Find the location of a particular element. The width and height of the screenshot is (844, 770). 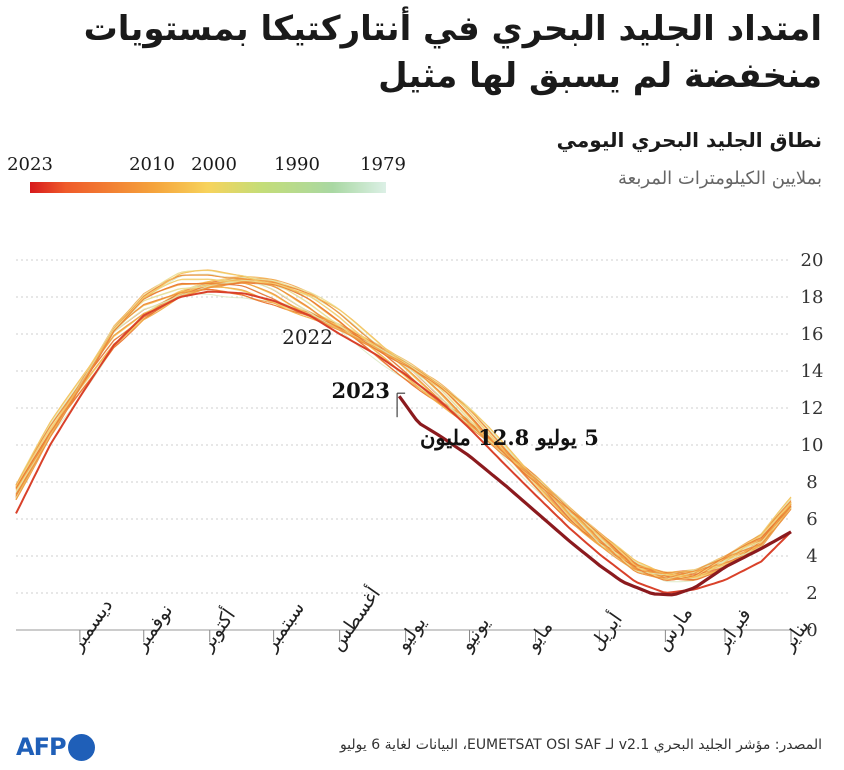

afp-logo-dot is located at coordinates (81, 747).